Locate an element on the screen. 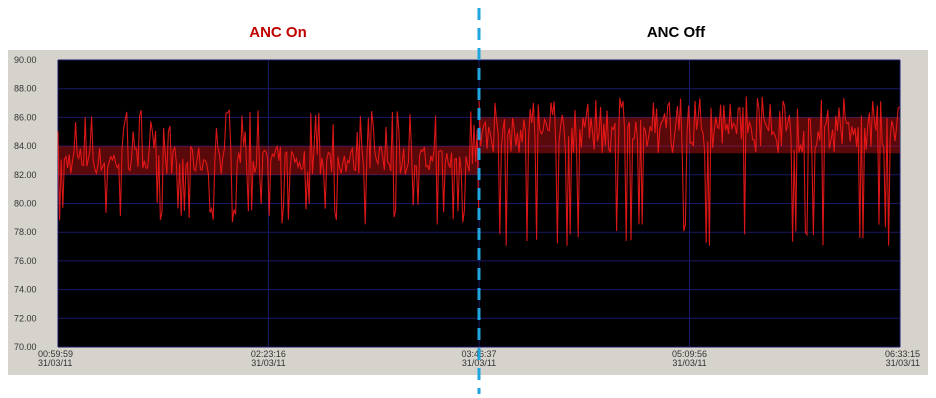  y-tick-label: 84.00 is located at coordinates (25, 146).